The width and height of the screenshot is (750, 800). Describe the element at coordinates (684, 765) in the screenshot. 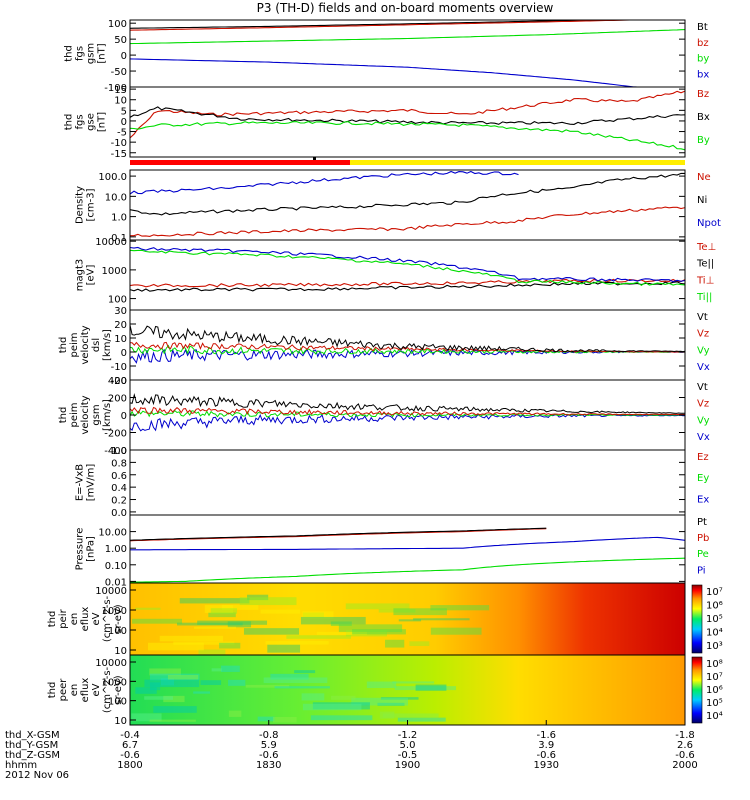

I see `x-tick-label: 2000` at that location.